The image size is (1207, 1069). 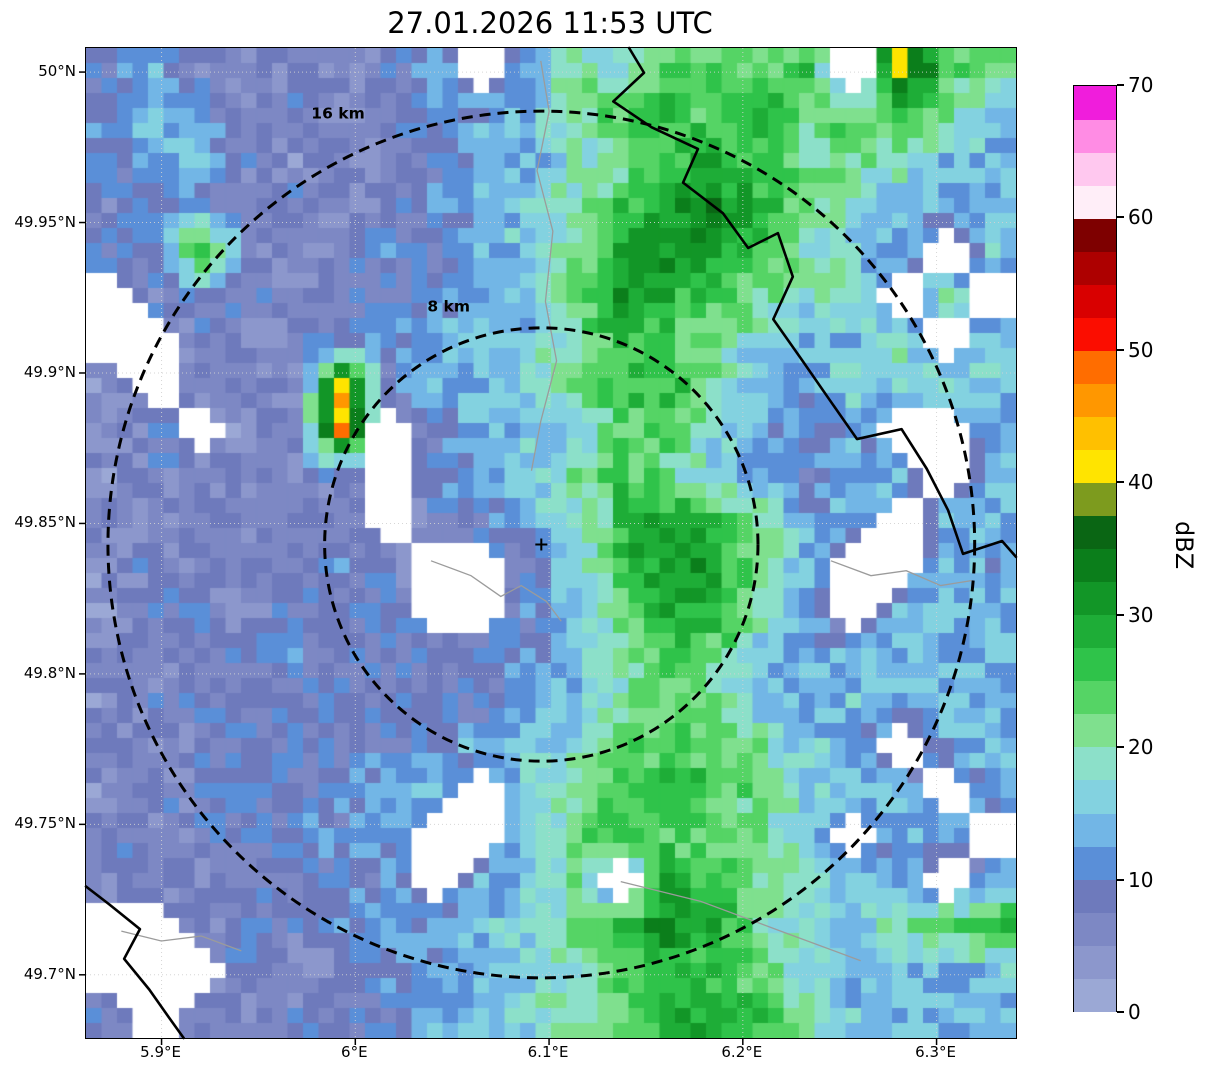 What do you see at coordinates (1141, 349) in the screenshot?
I see `colorbar-tick-label: 50` at bounding box center [1141, 349].